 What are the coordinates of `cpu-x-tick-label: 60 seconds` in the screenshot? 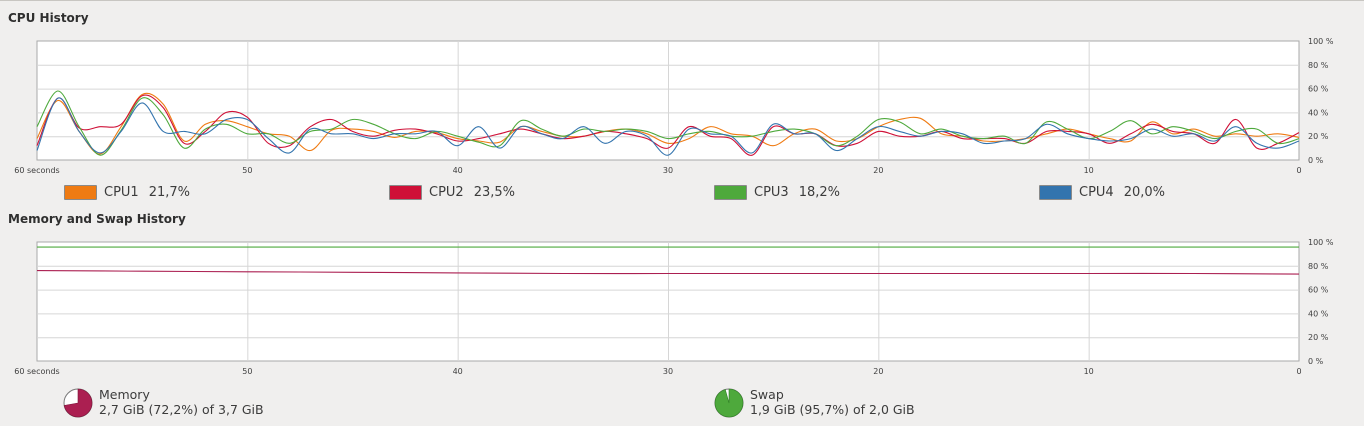 It's located at (36, 170).